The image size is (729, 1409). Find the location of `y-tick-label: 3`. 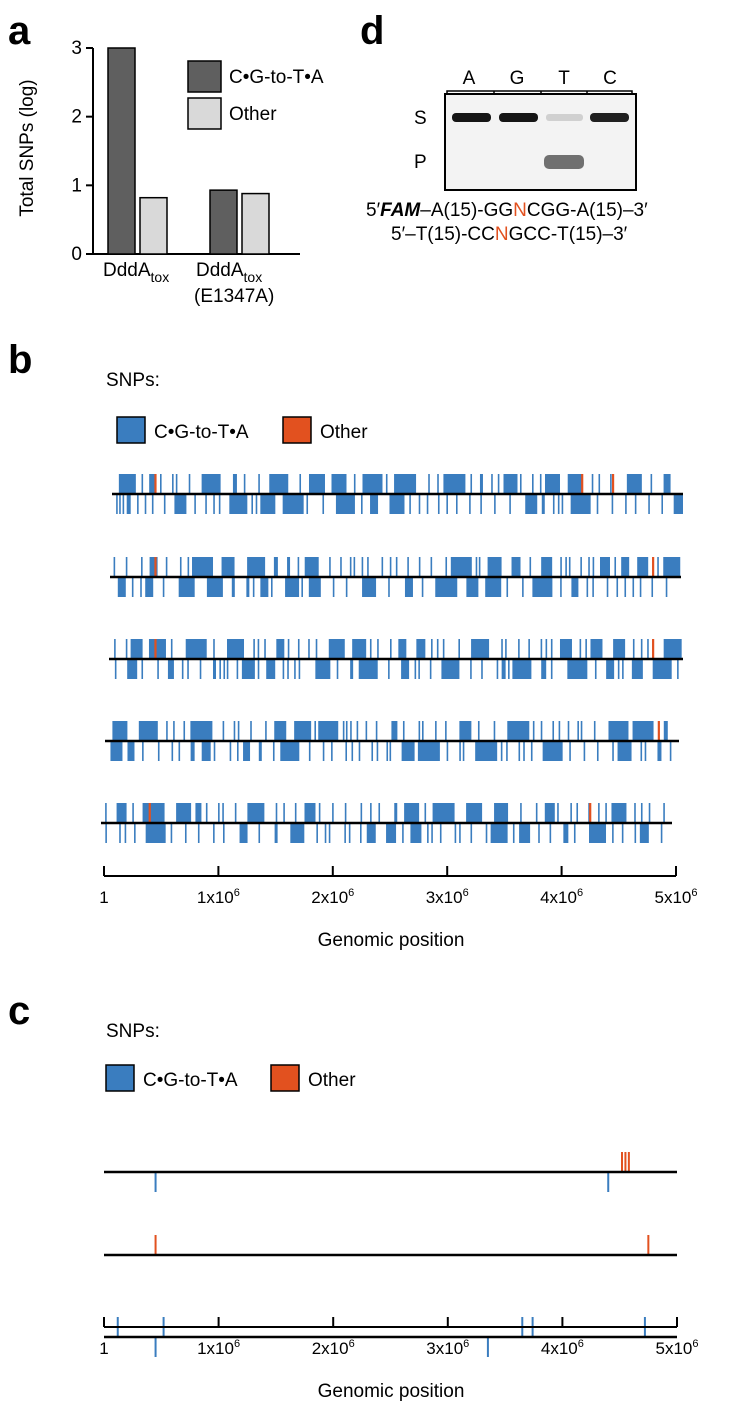

y-tick-label: 3 is located at coordinates (76, 48).